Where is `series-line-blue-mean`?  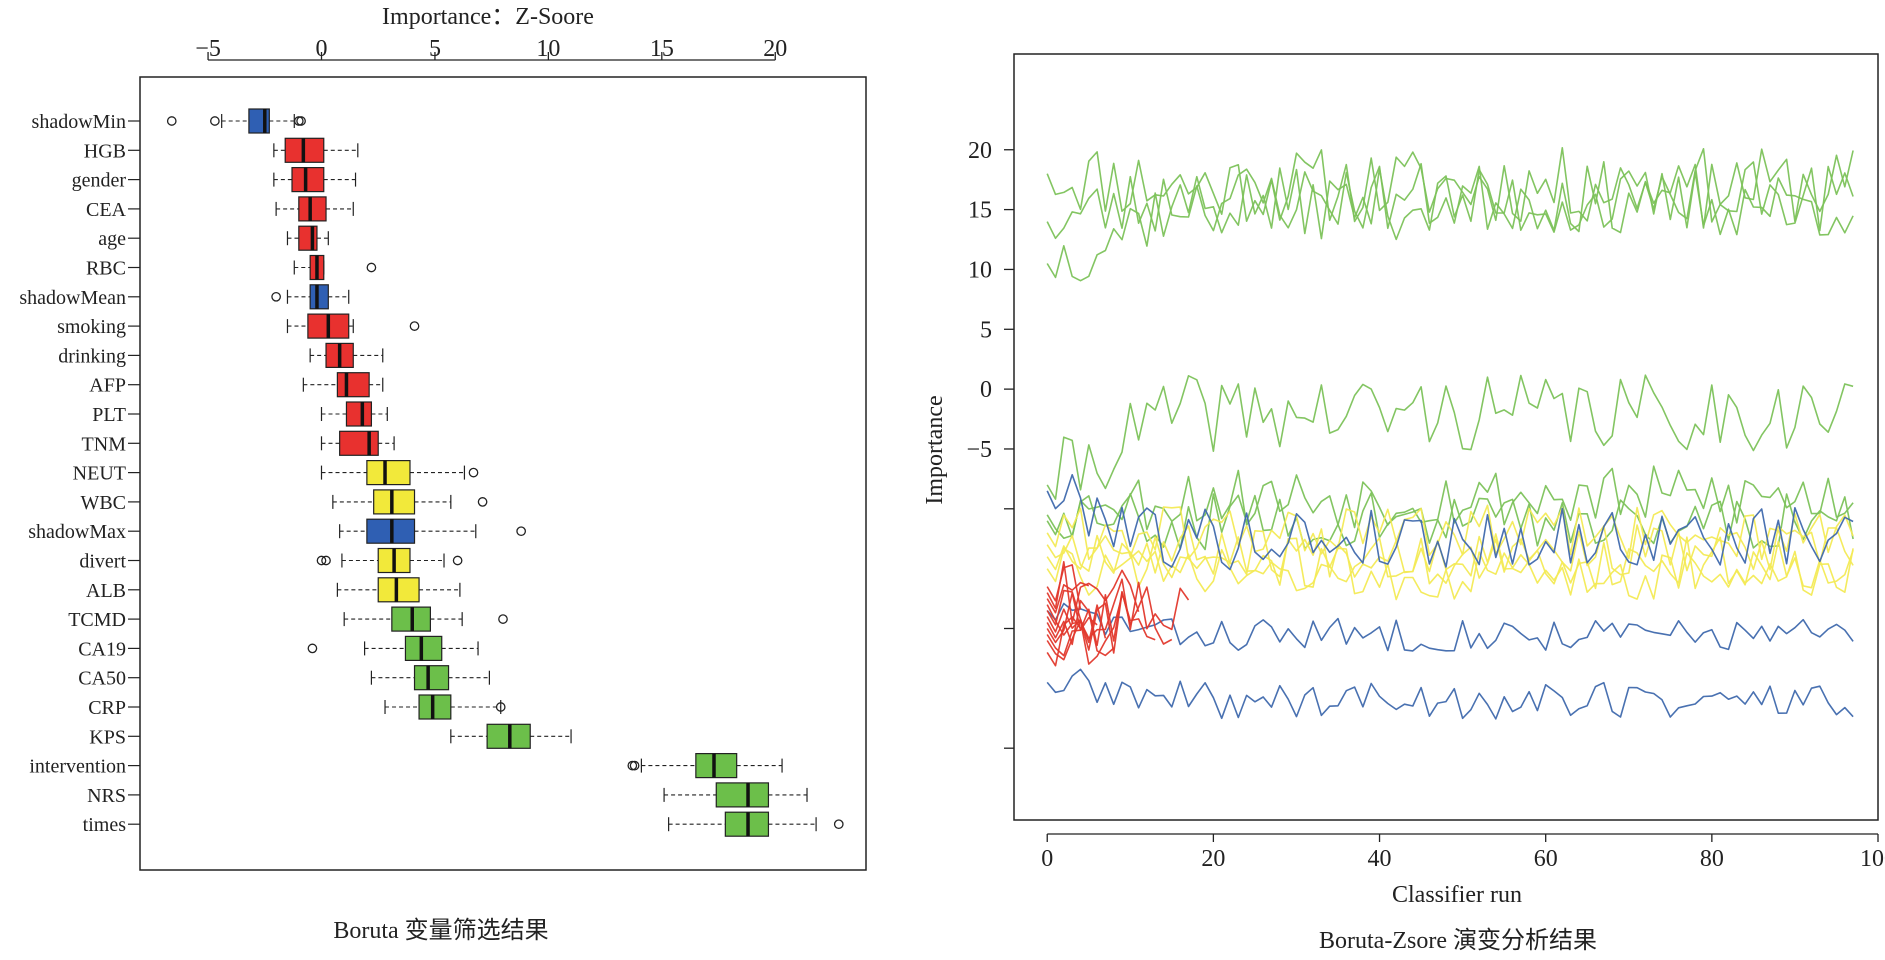 series-line-blue-mean is located at coordinates (1450, 627).